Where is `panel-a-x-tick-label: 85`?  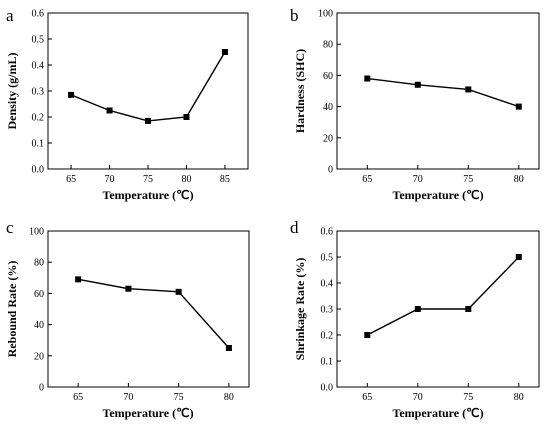
panel-a-x-tick-label: 85 is located at coordinates (225, 179).